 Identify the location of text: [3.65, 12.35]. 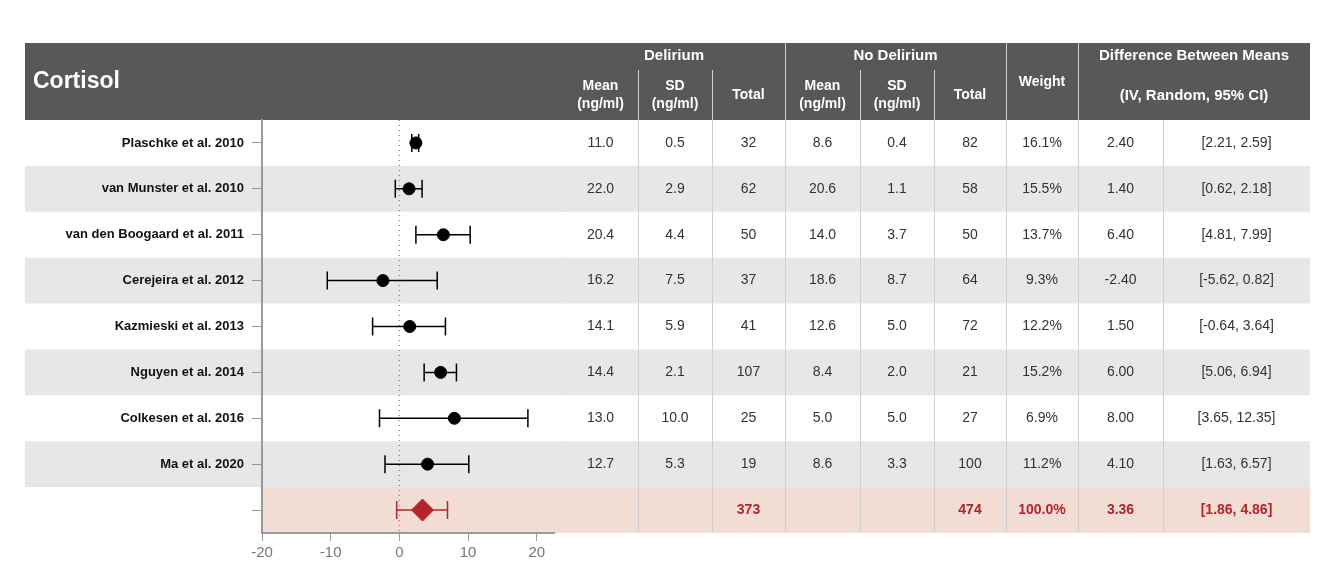
(1236, 417).